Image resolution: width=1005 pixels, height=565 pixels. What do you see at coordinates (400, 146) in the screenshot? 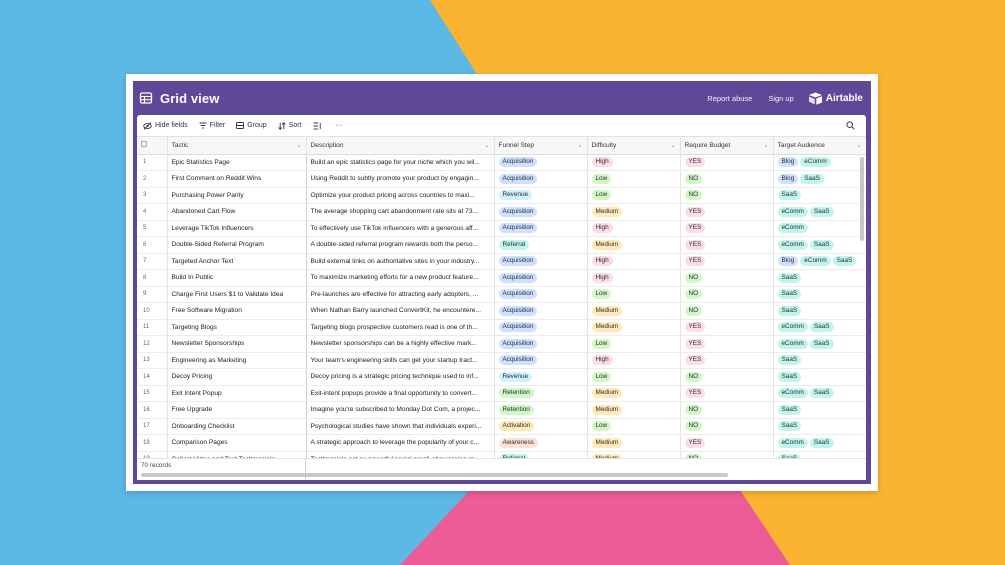
I see `column-header-description: Description ⌄` at bounding box center [400, 146].